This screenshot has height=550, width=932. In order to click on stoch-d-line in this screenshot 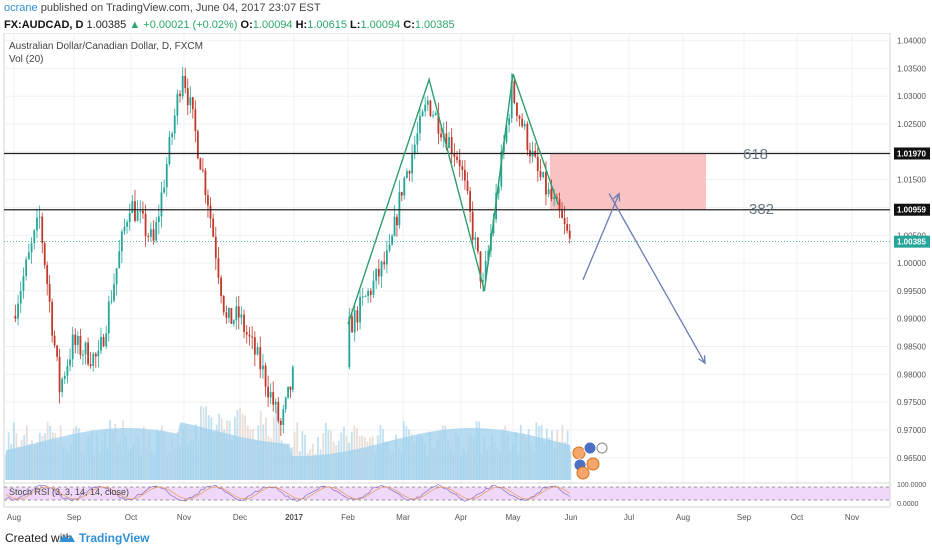, I will do `click(288, 493)`.